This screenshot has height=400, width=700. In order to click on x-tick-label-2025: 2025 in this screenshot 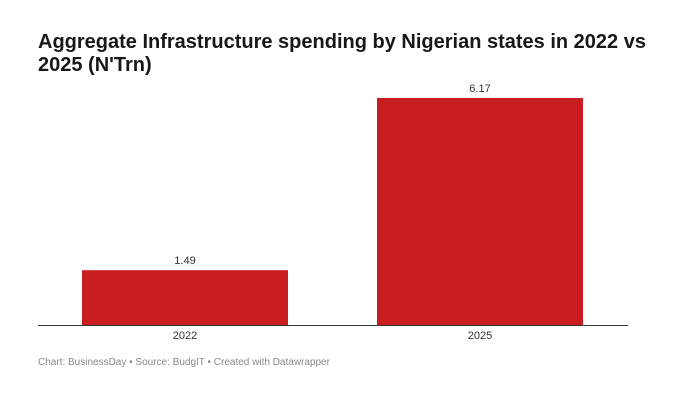, I will do `click(480, 336)`.